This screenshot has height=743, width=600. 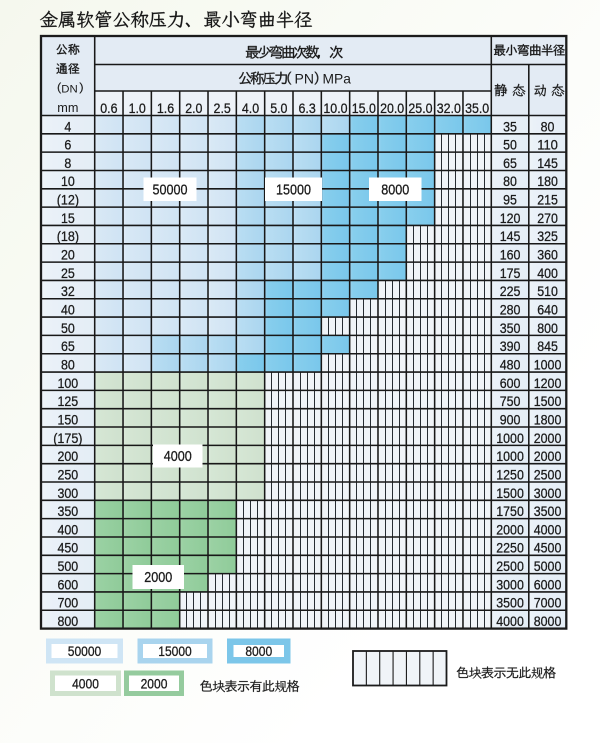 I want to click on svg-text: 95, so click(x=510, y=201).